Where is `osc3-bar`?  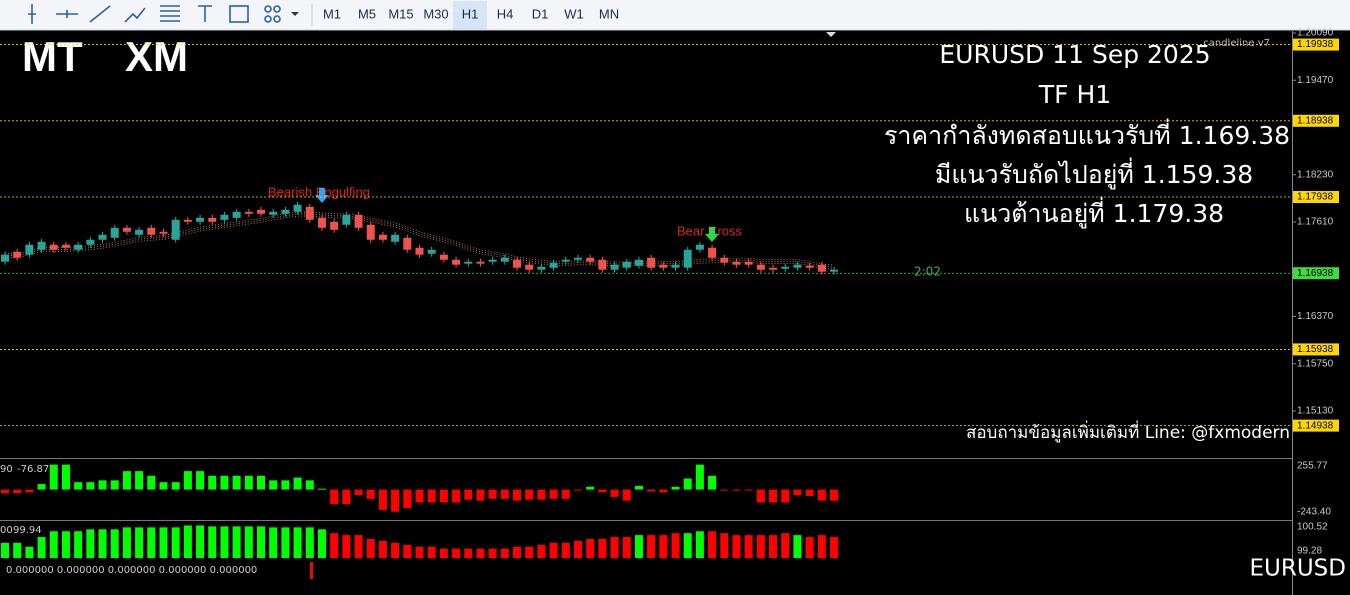 osc3-bar is located at coordinates (311, 570).